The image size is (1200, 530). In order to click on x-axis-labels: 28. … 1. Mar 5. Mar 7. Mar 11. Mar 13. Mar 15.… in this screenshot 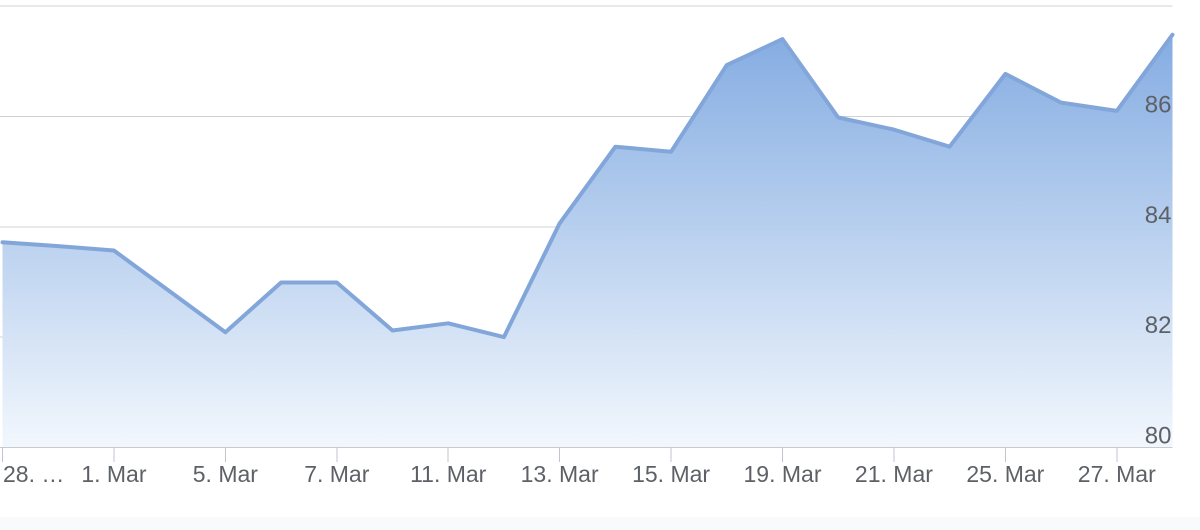, I will do `click(579, 474)`.